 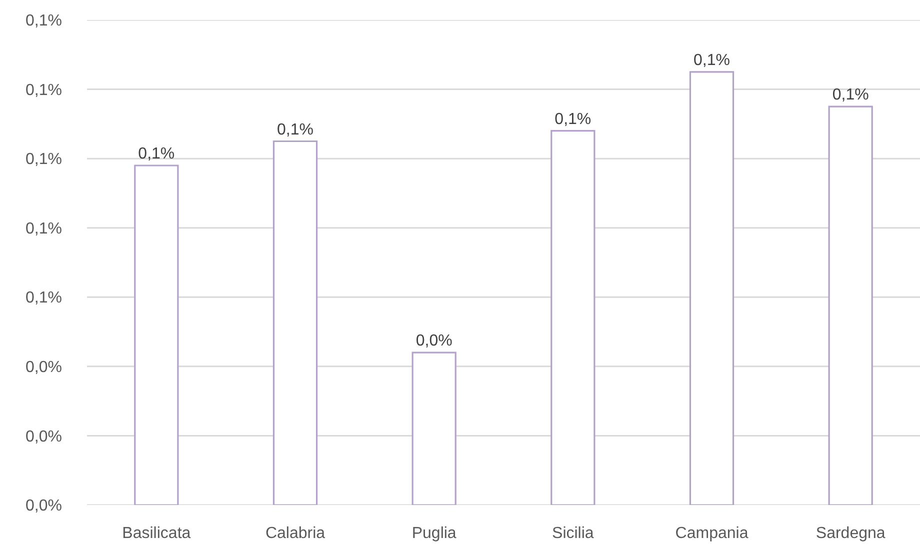 I want to click on x-tick-label: Calabria, so click(x=295, y=533).